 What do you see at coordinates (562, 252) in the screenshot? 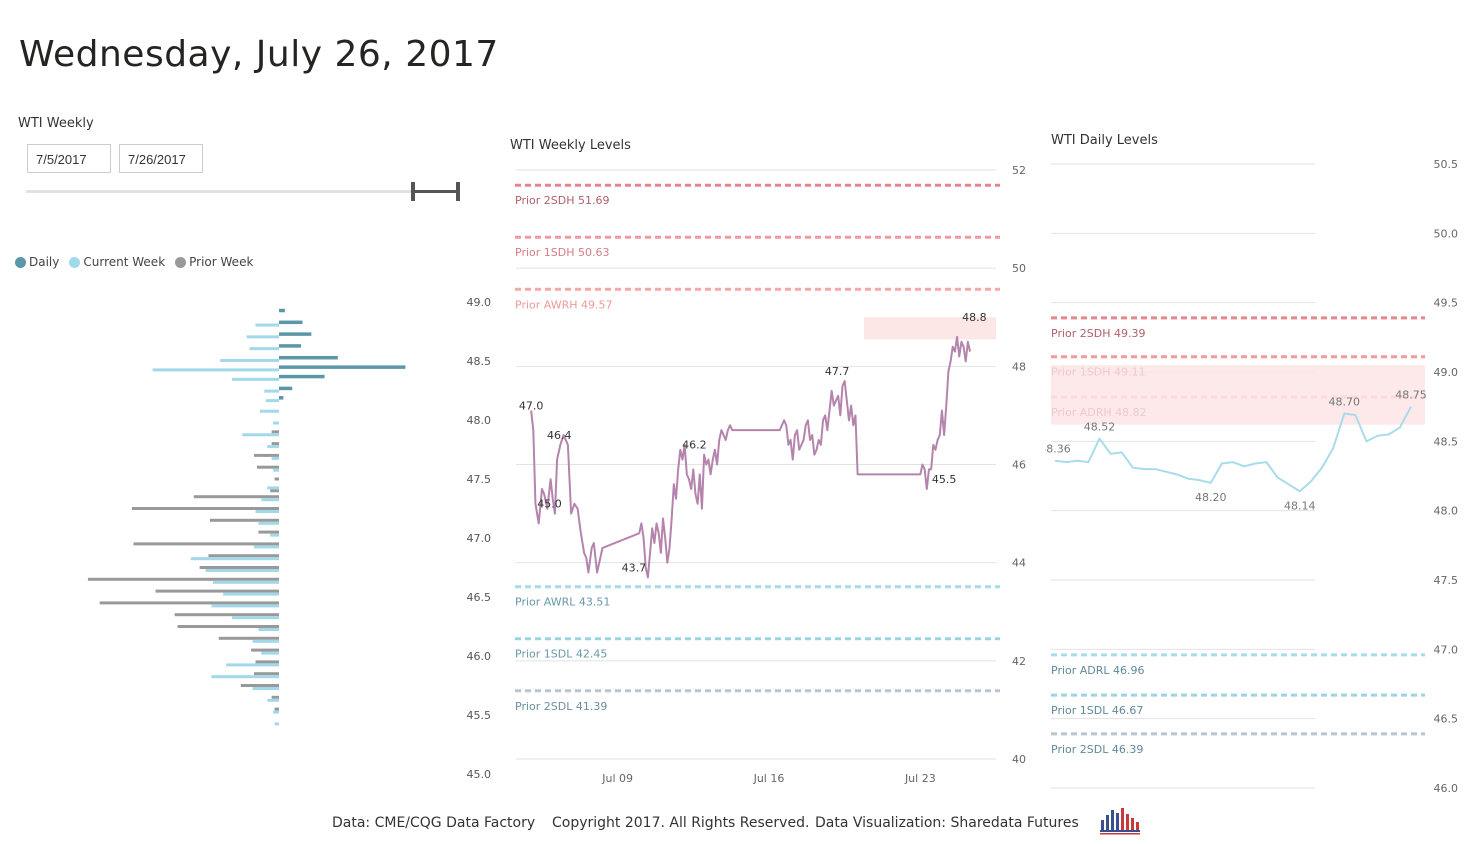
I see `weekly-level-label: Prior 1SDH 50.63` at bounding box center [562, 252].